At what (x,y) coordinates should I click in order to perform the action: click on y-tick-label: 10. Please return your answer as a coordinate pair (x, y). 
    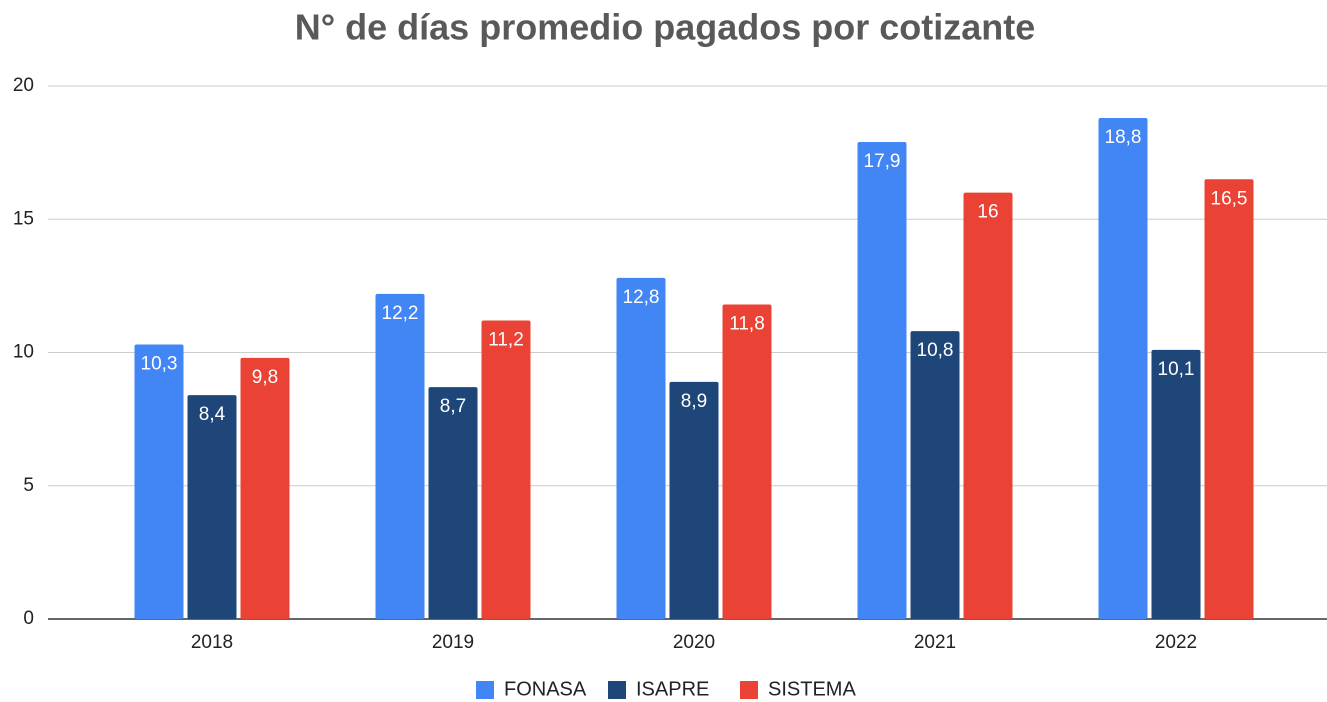
    Looking at the image, I should click on (23, 352).